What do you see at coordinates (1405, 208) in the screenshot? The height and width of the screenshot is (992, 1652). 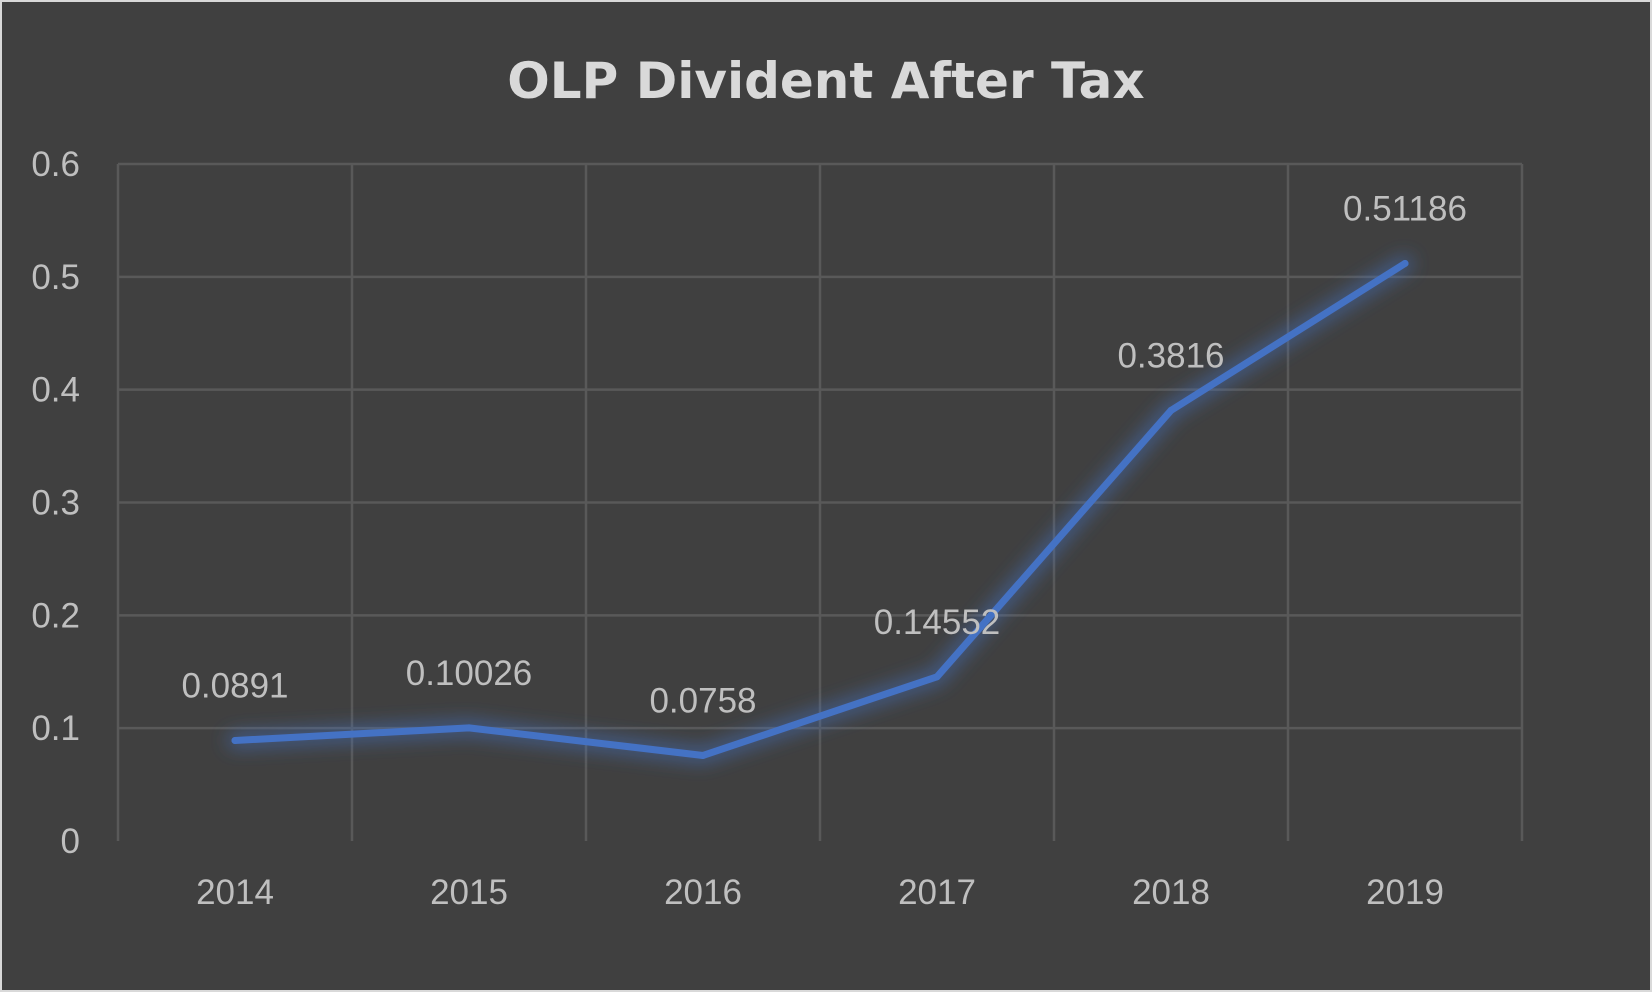 I see `data-label: 0.51186` at bounding box center [1405, 208].